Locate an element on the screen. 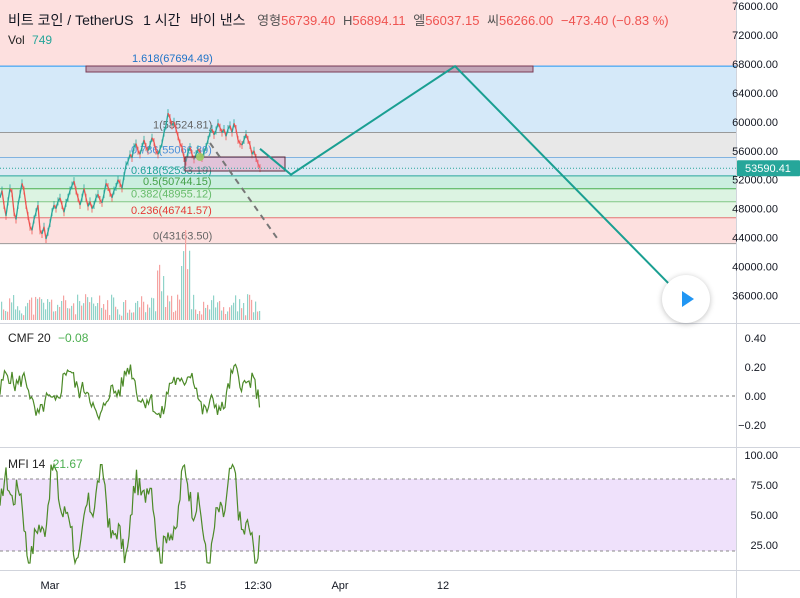 This screenshot has width=800, height=598. fib-target-box is located at coordinates (309, 69).